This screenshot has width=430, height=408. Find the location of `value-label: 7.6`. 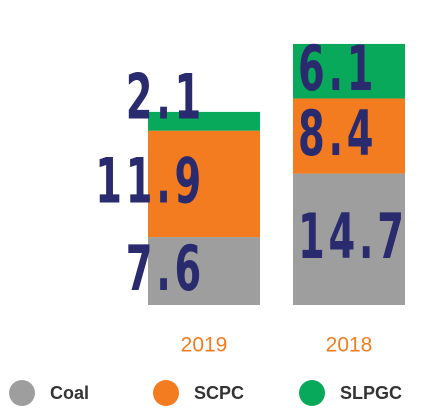

value-label: 7.6 is located at coordinates (165, 269).